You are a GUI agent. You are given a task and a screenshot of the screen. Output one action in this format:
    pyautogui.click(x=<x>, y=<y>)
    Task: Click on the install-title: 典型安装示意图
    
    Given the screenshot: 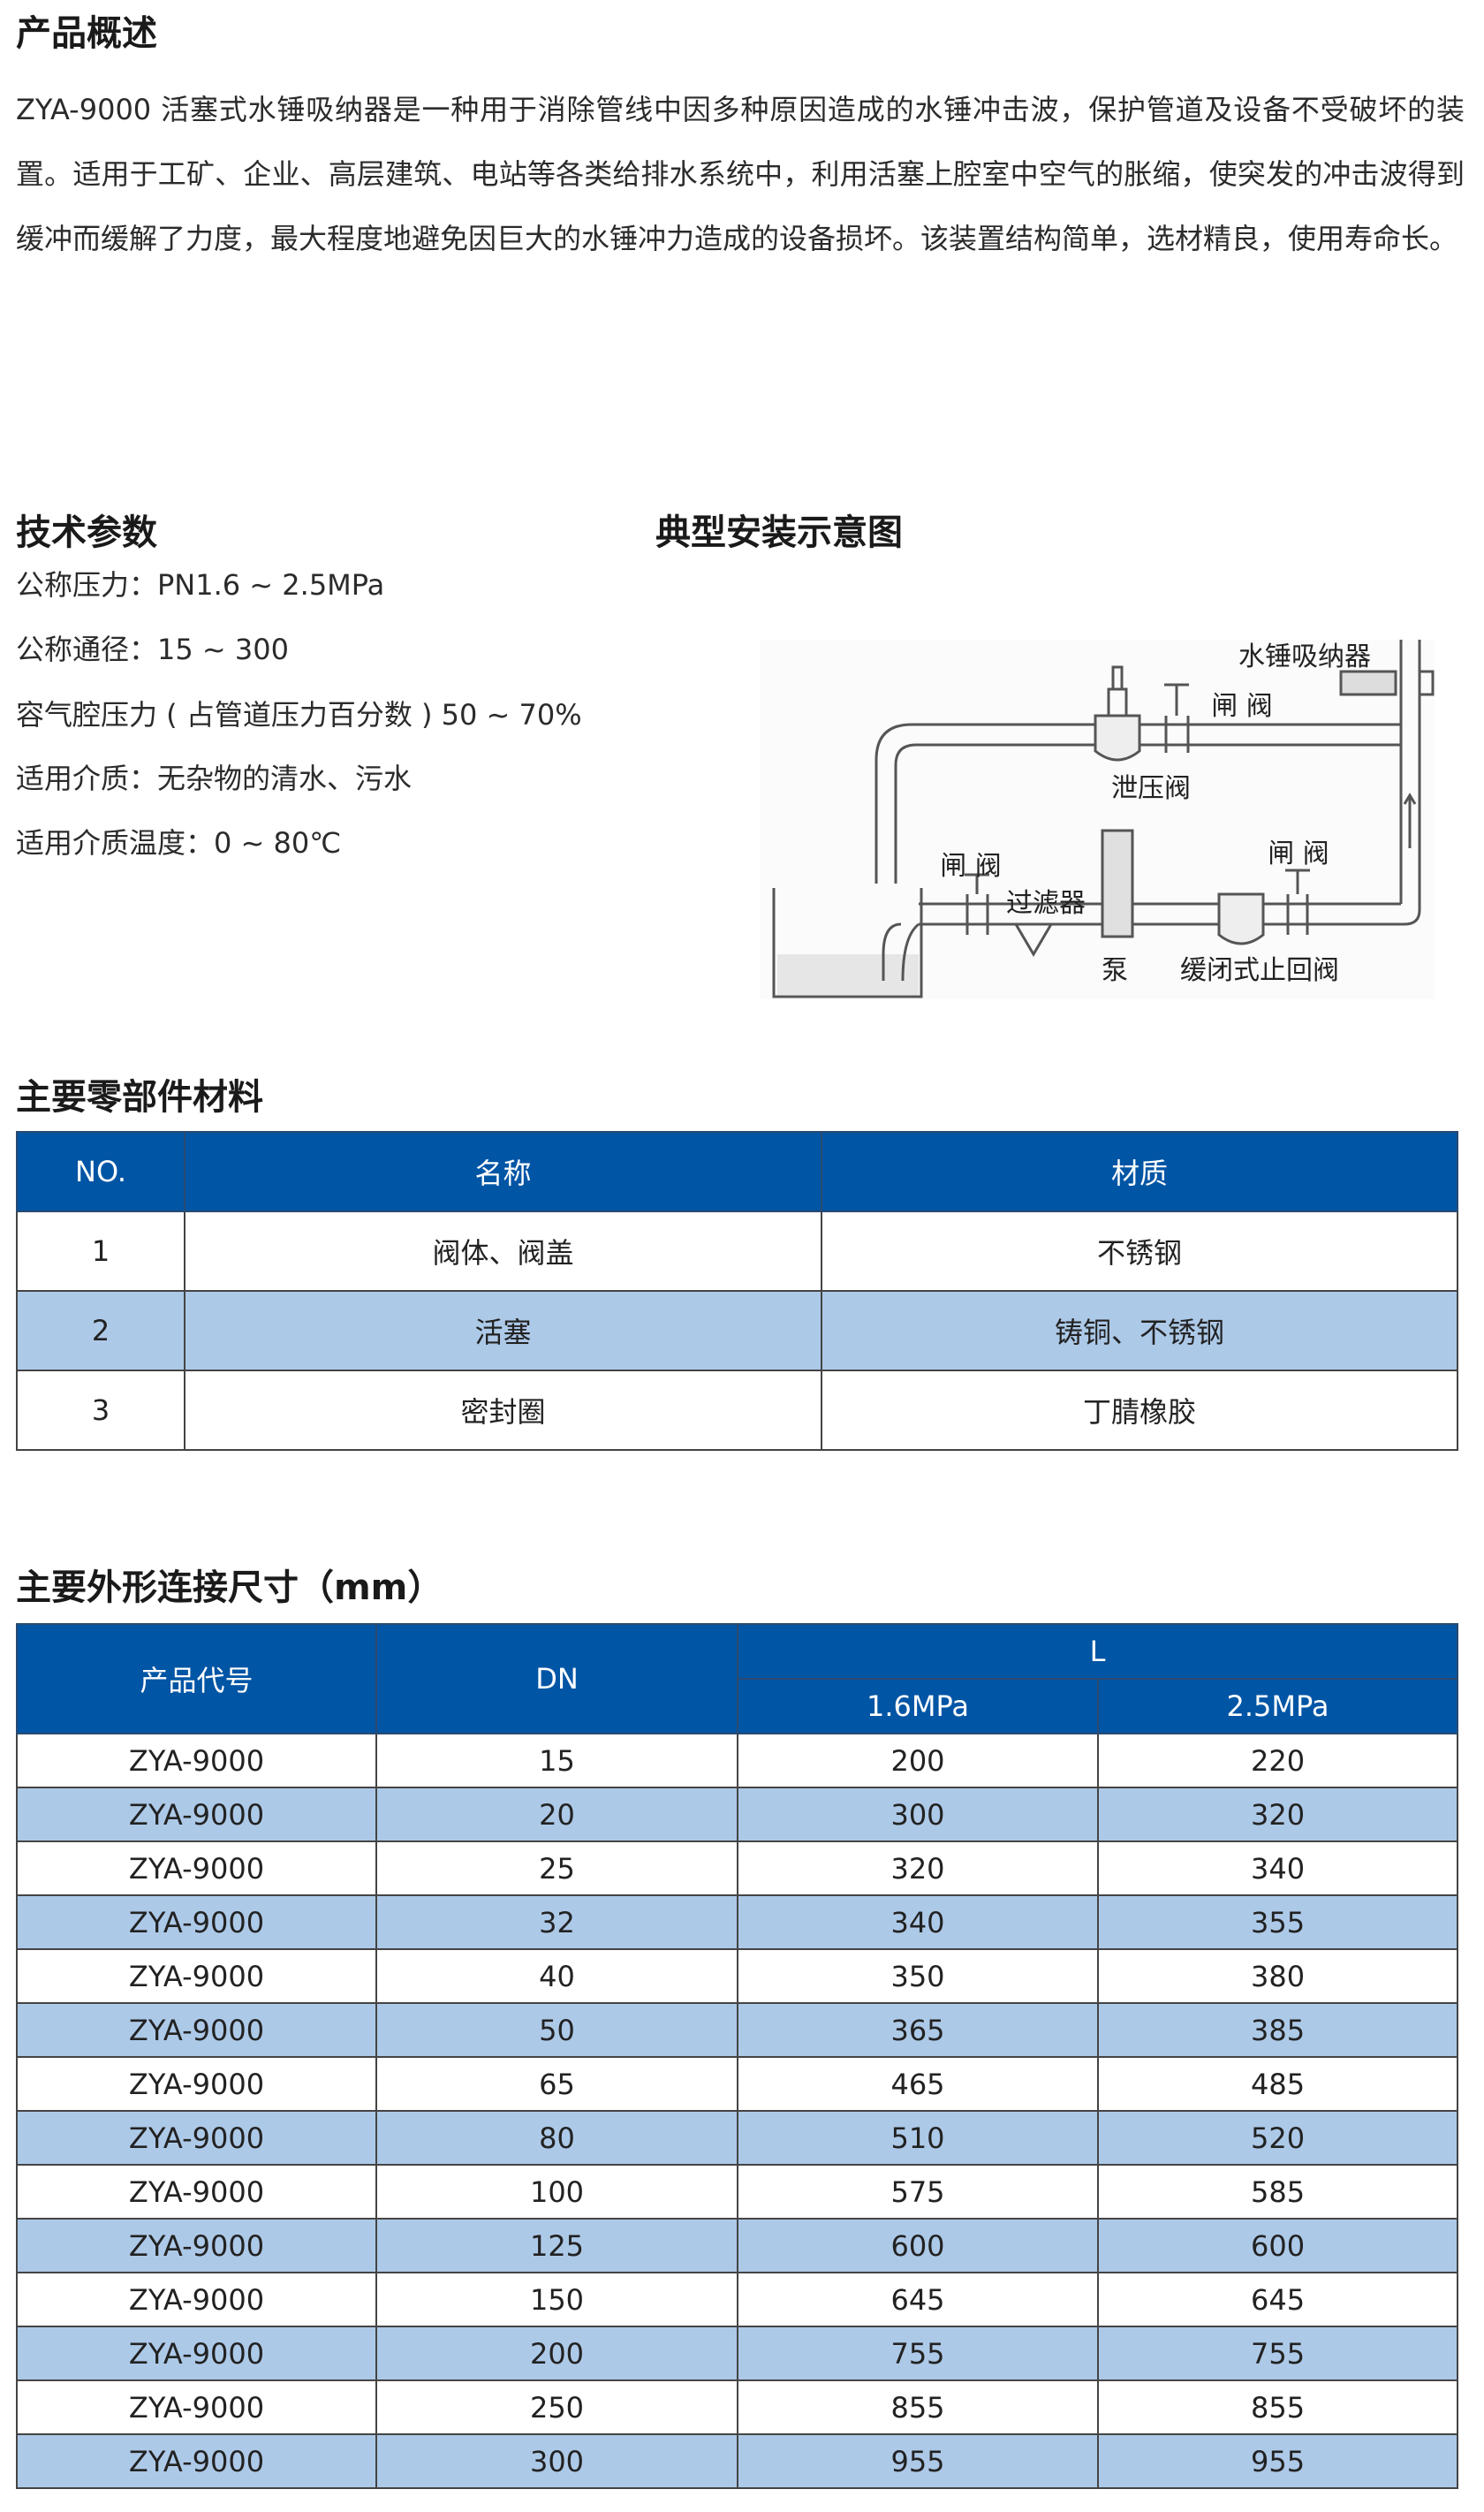 What is the action you would take?
    pyautogui.click(x=779, y=533)
    